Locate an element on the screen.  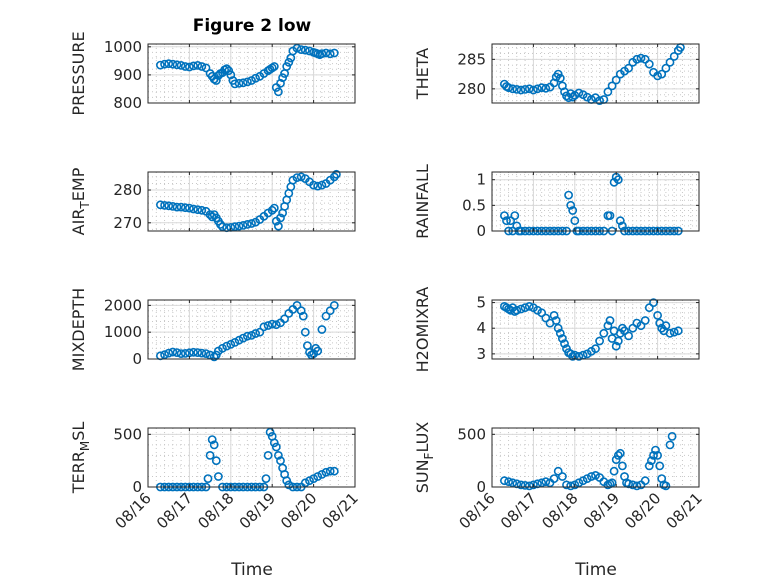
subplot-h2omixra: 3 4 5 H2OMIXRA is located at coordinates (556, 330).